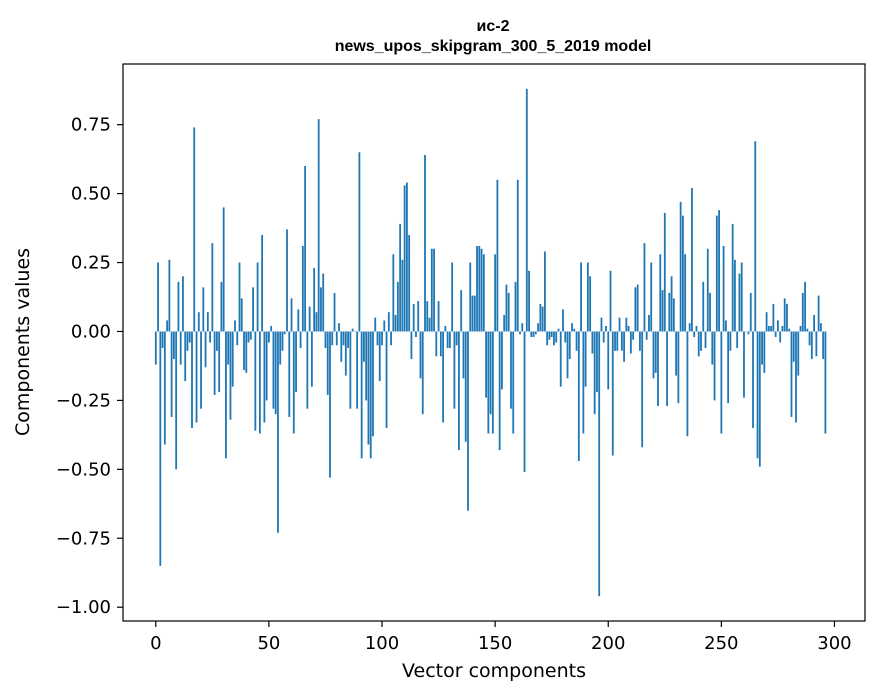 The height and width of the screenshot is (696, 880). Describe the element at coordinates (83, 607) in the screenshot. I see `y-tick-label: −1.00` at that location.